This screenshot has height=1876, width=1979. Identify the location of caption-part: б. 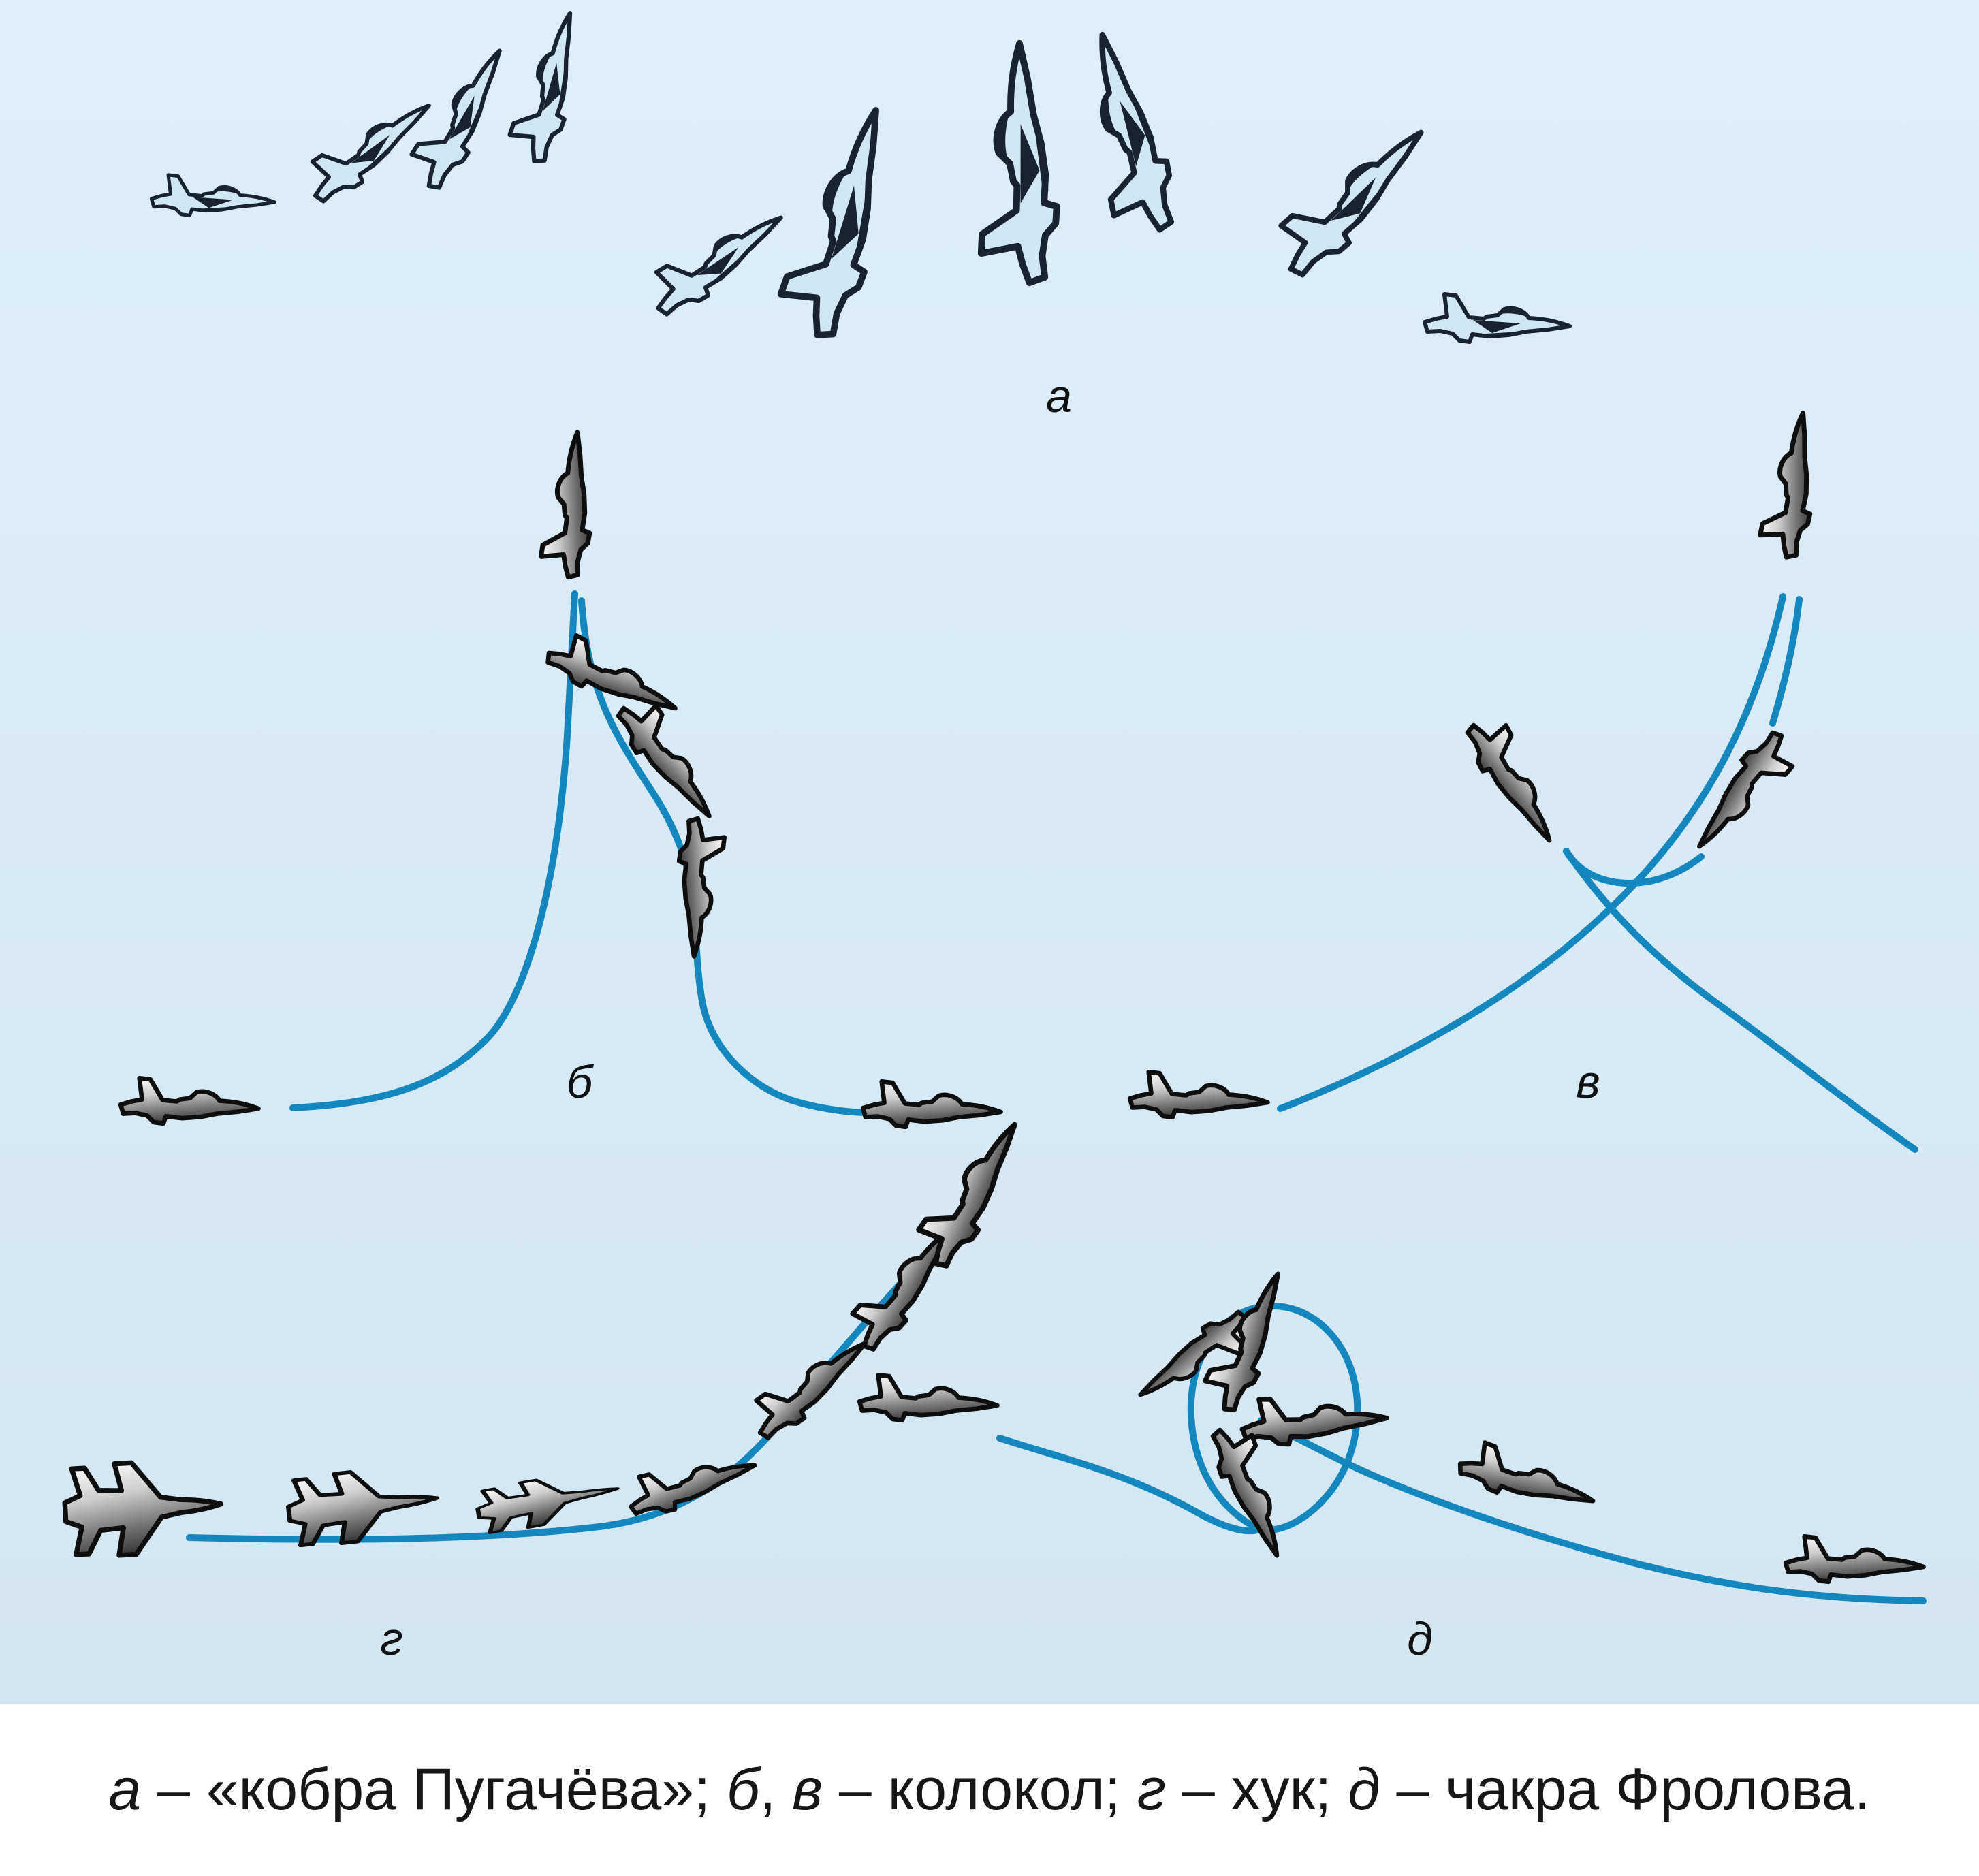
(743, 1789).